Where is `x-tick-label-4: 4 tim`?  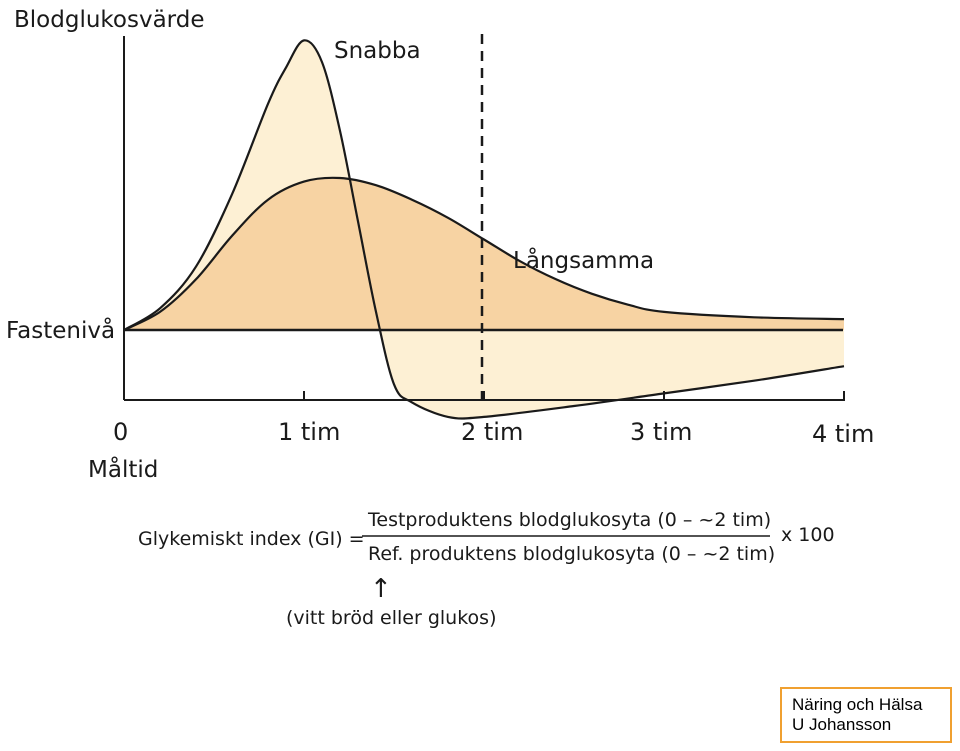 x-tick-label-4: 4 tim is located at coordinates (843, 434).